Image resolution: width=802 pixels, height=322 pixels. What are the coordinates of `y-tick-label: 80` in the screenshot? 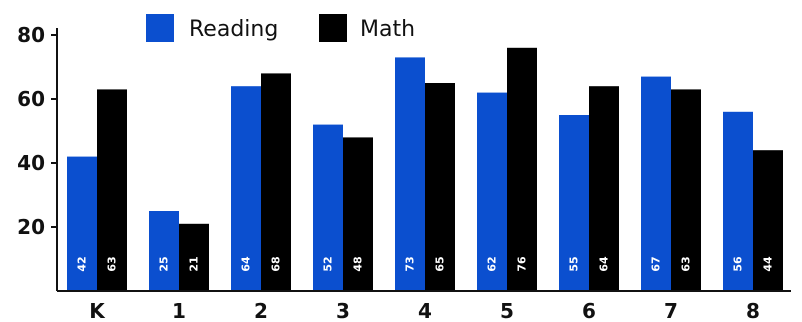 It's located at (31, 35).